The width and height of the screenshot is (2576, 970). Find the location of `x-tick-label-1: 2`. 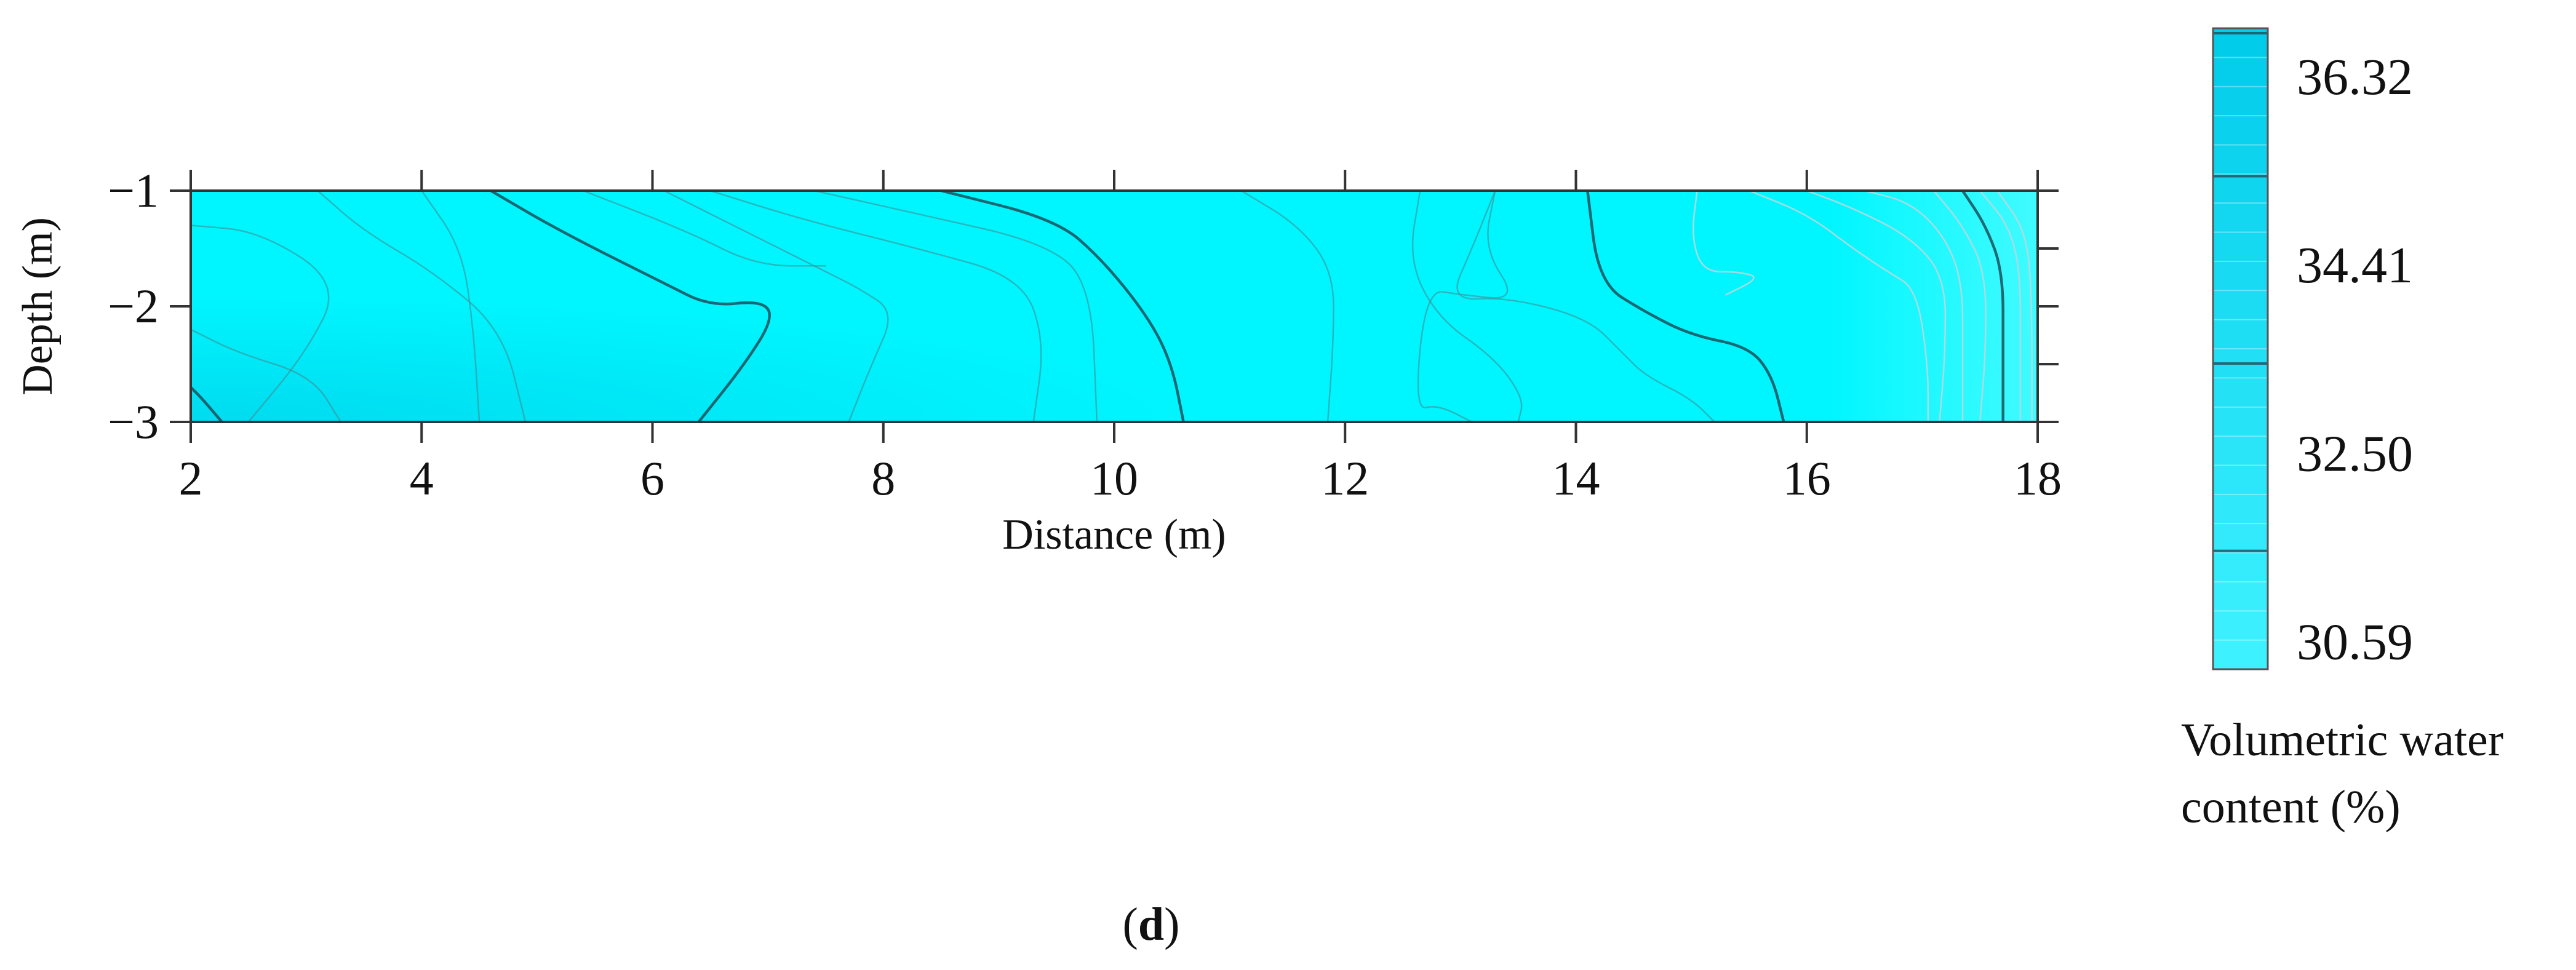

x-tick-label-1: 2 is located at coordinates (191, 478).